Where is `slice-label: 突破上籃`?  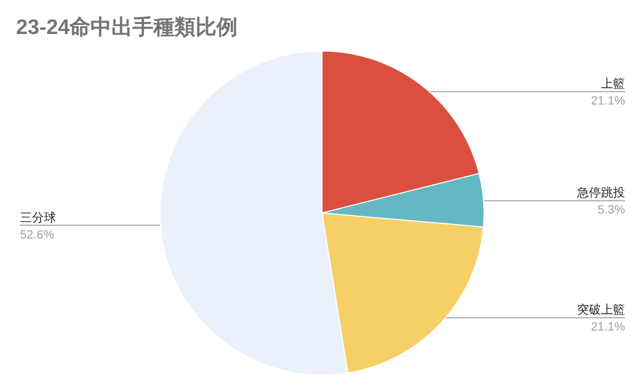
slice-label: 突破上籃 is located at coordinates (601, 309).